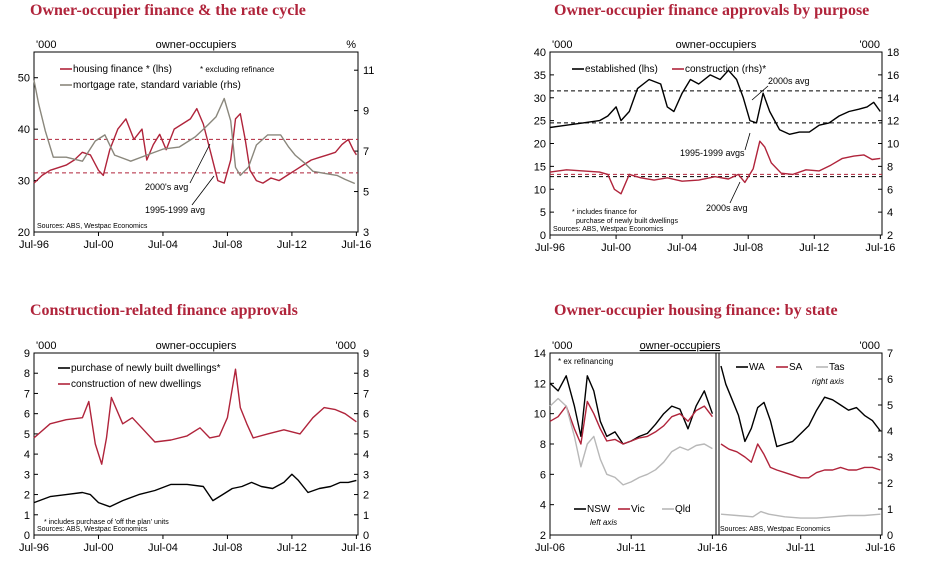 The width and height of the screenshot is (945, 565). Describe the element at coordinates (27, 354) in the screenshot. I see `chart3-left-tick-label: 9` at that location.